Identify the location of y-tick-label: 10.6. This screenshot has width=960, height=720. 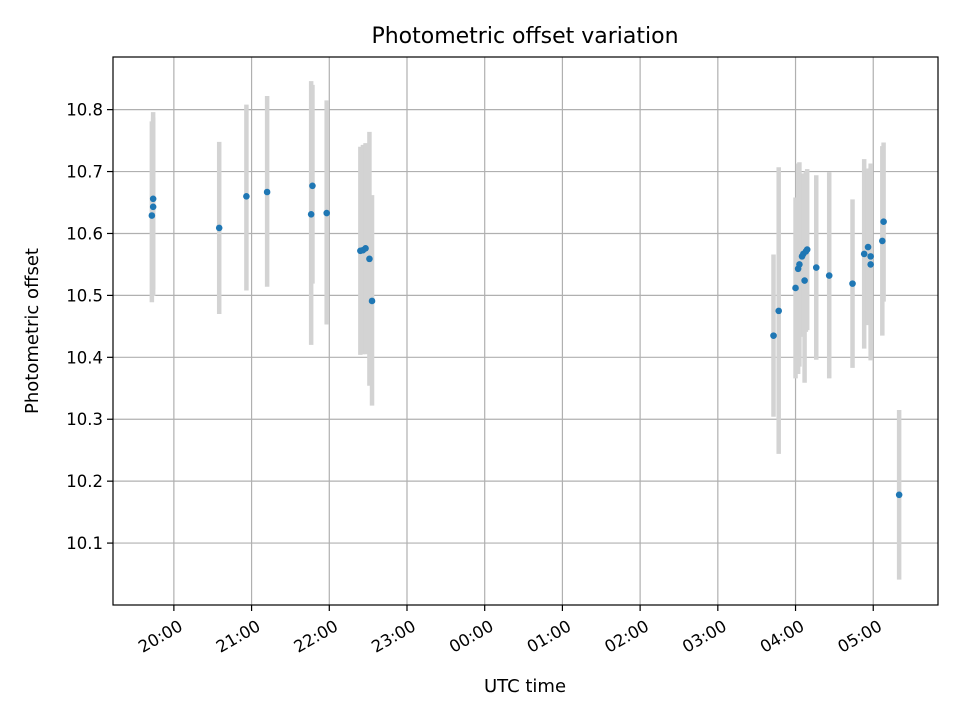
(84, 233).